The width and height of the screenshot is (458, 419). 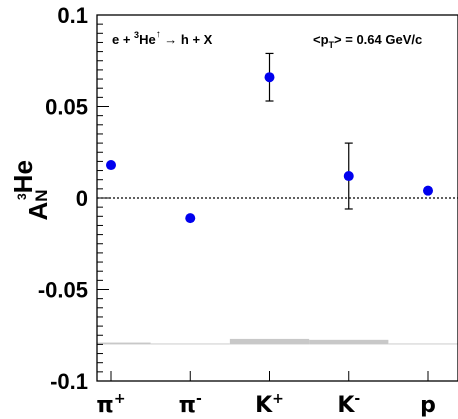 I want to click on x-tick-label-4: p, so click(x=428, y=405).